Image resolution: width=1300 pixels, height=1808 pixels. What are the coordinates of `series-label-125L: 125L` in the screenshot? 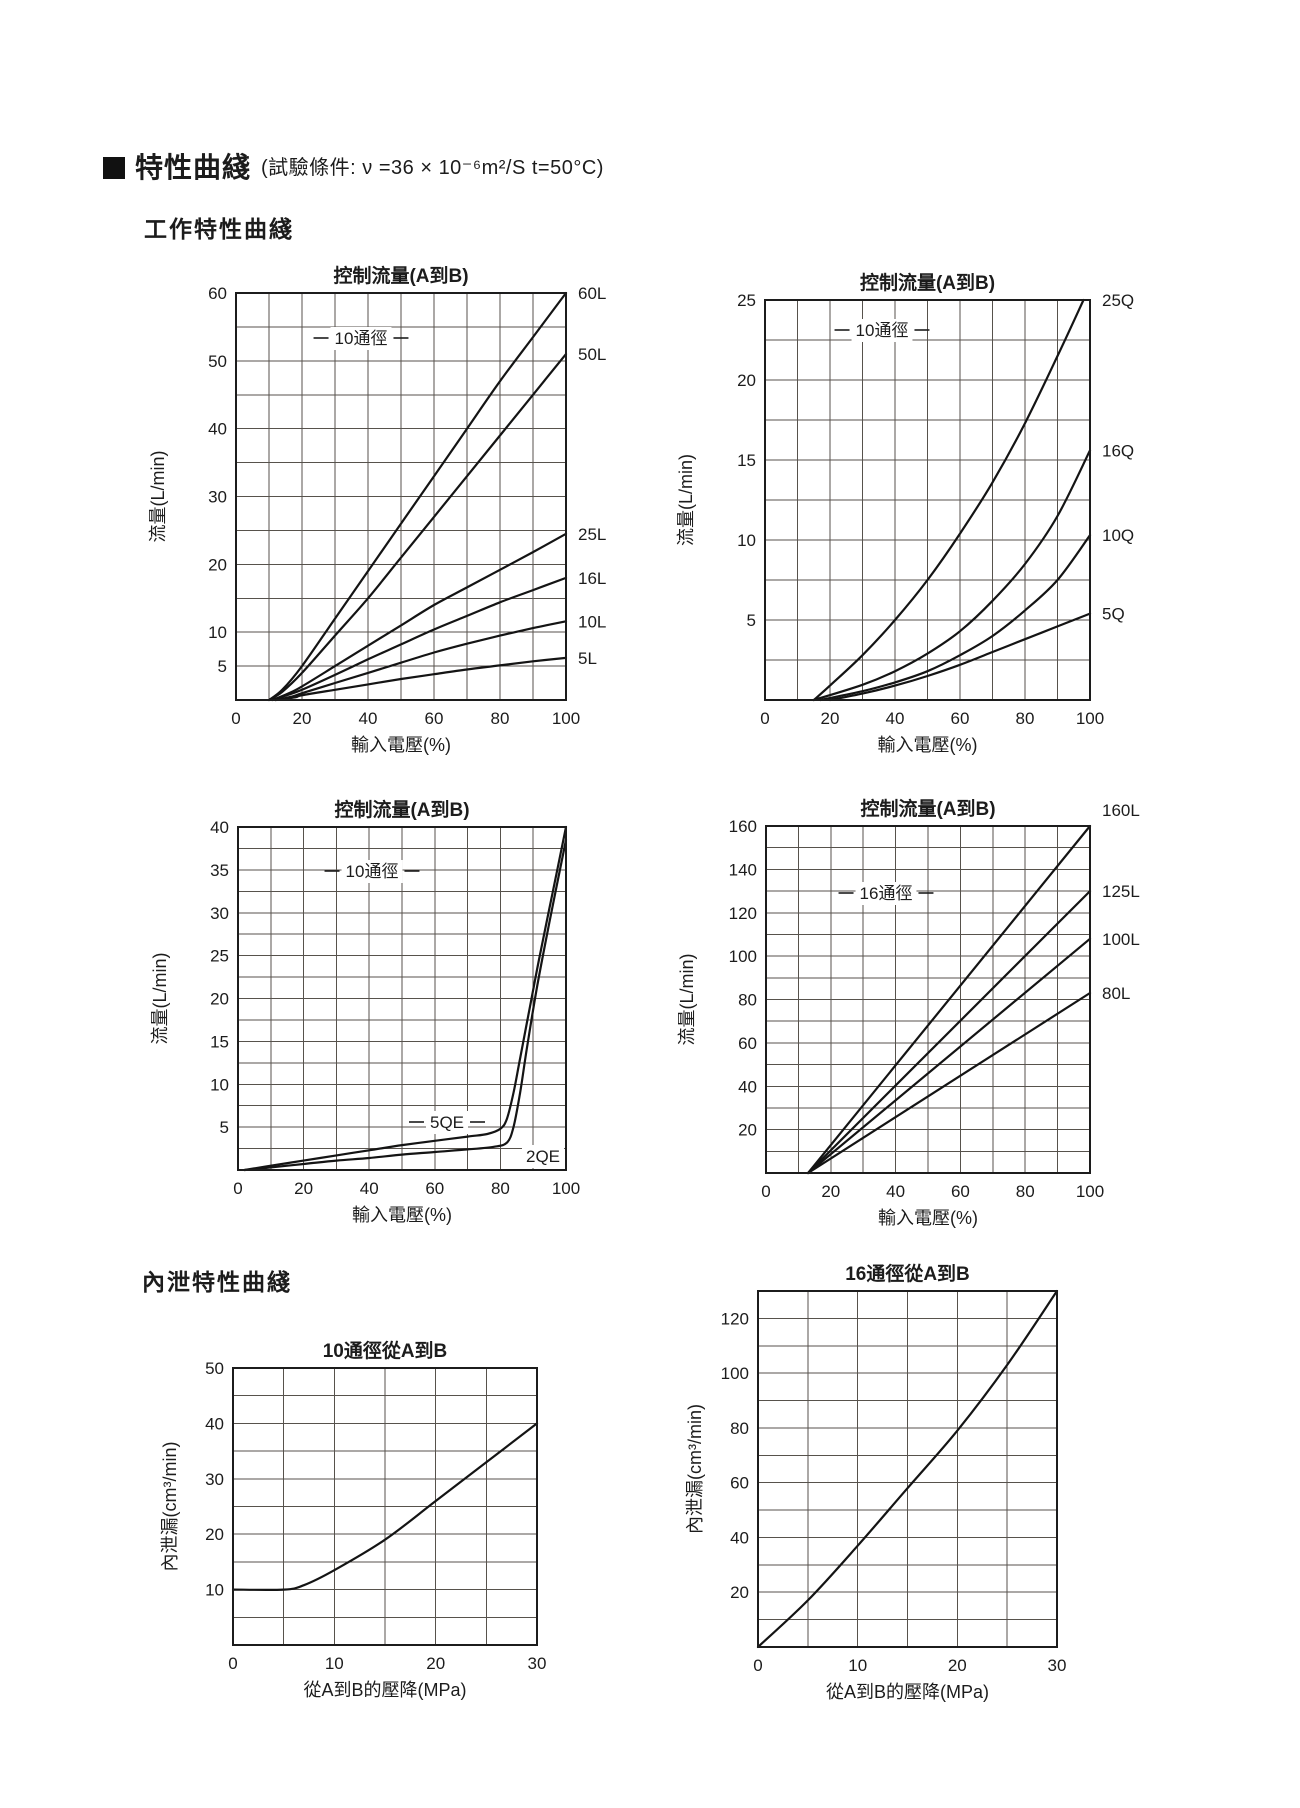 It's located at (1121, 891).